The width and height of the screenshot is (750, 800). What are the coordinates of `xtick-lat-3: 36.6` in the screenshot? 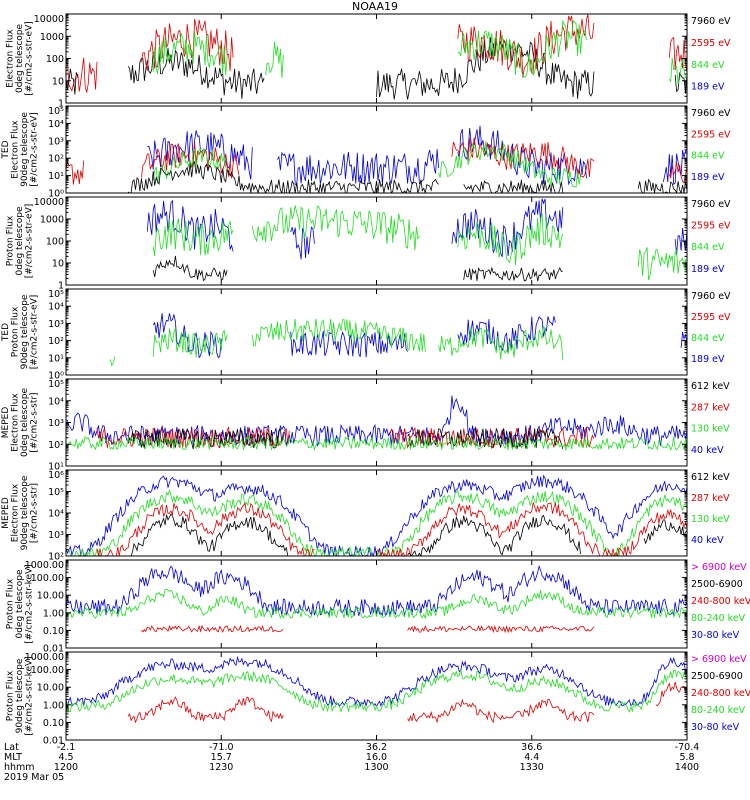 It's located at (531, 747).